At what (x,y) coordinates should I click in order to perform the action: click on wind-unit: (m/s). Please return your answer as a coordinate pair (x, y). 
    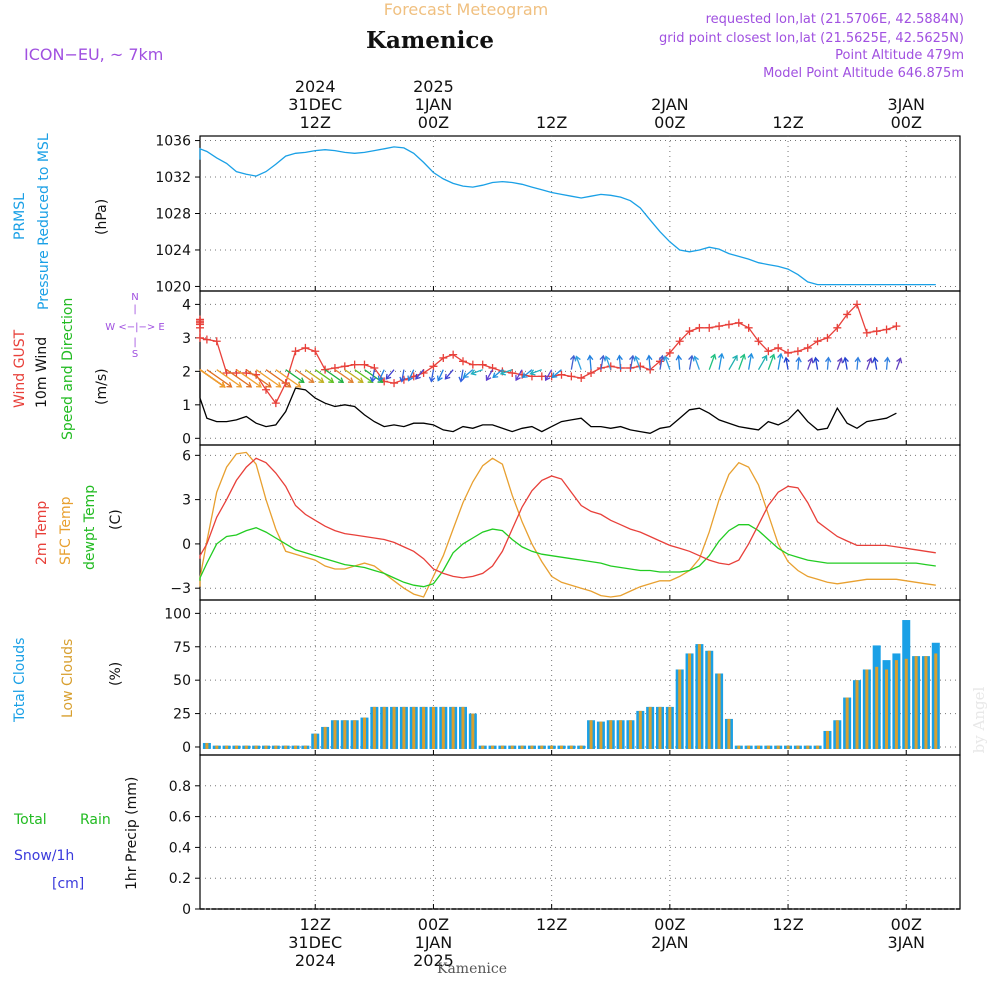
    Looking at the image, I should click on (102, 386).